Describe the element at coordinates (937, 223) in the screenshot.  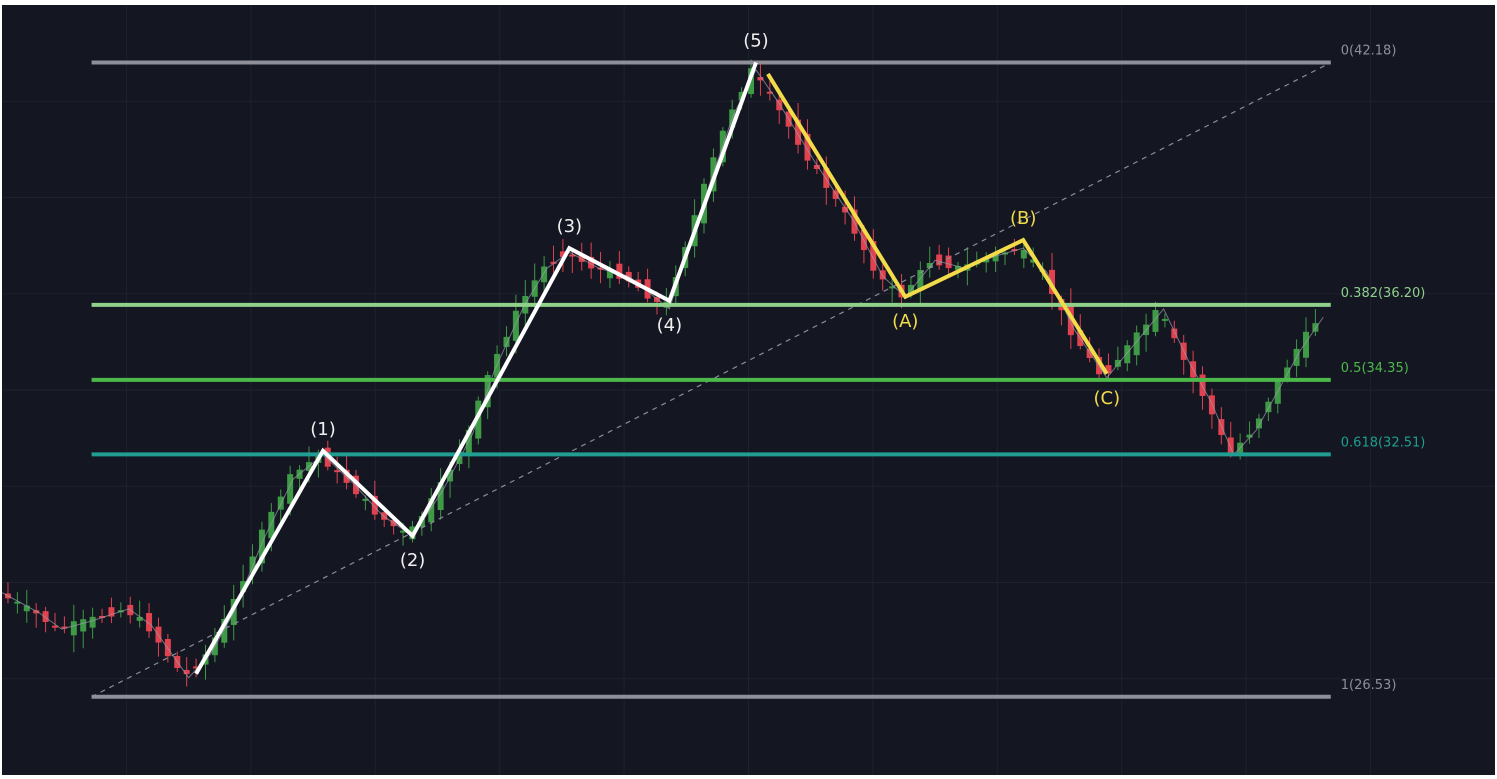
I see `corrective-wave-line` at that location.